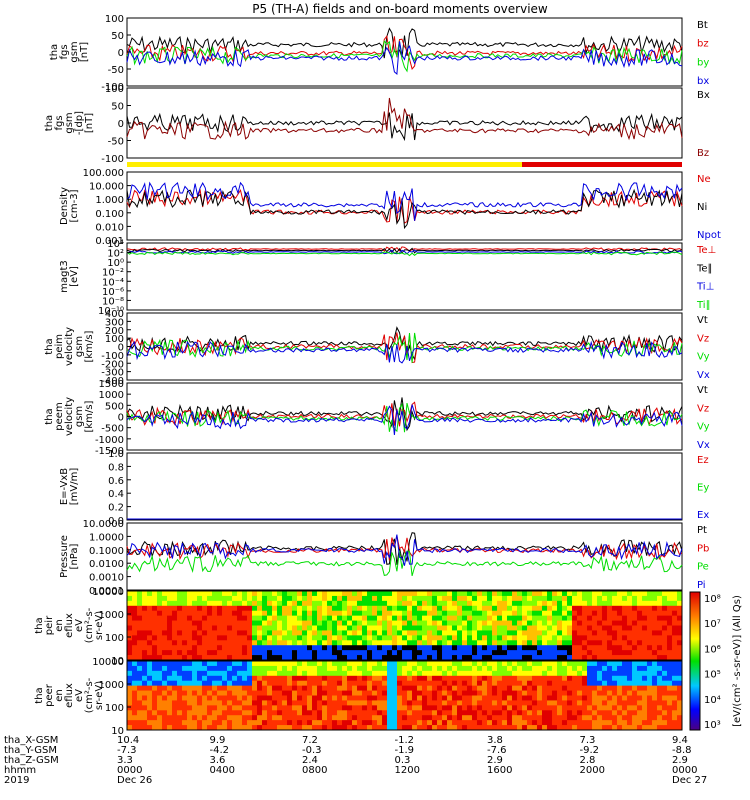  What do you see at coordinates (737, 661) in the screenshot?
I see `colorbar-label: [eV/(cm² -s-sr-eV)] (All Qs)` at bounding box center [737, 661].